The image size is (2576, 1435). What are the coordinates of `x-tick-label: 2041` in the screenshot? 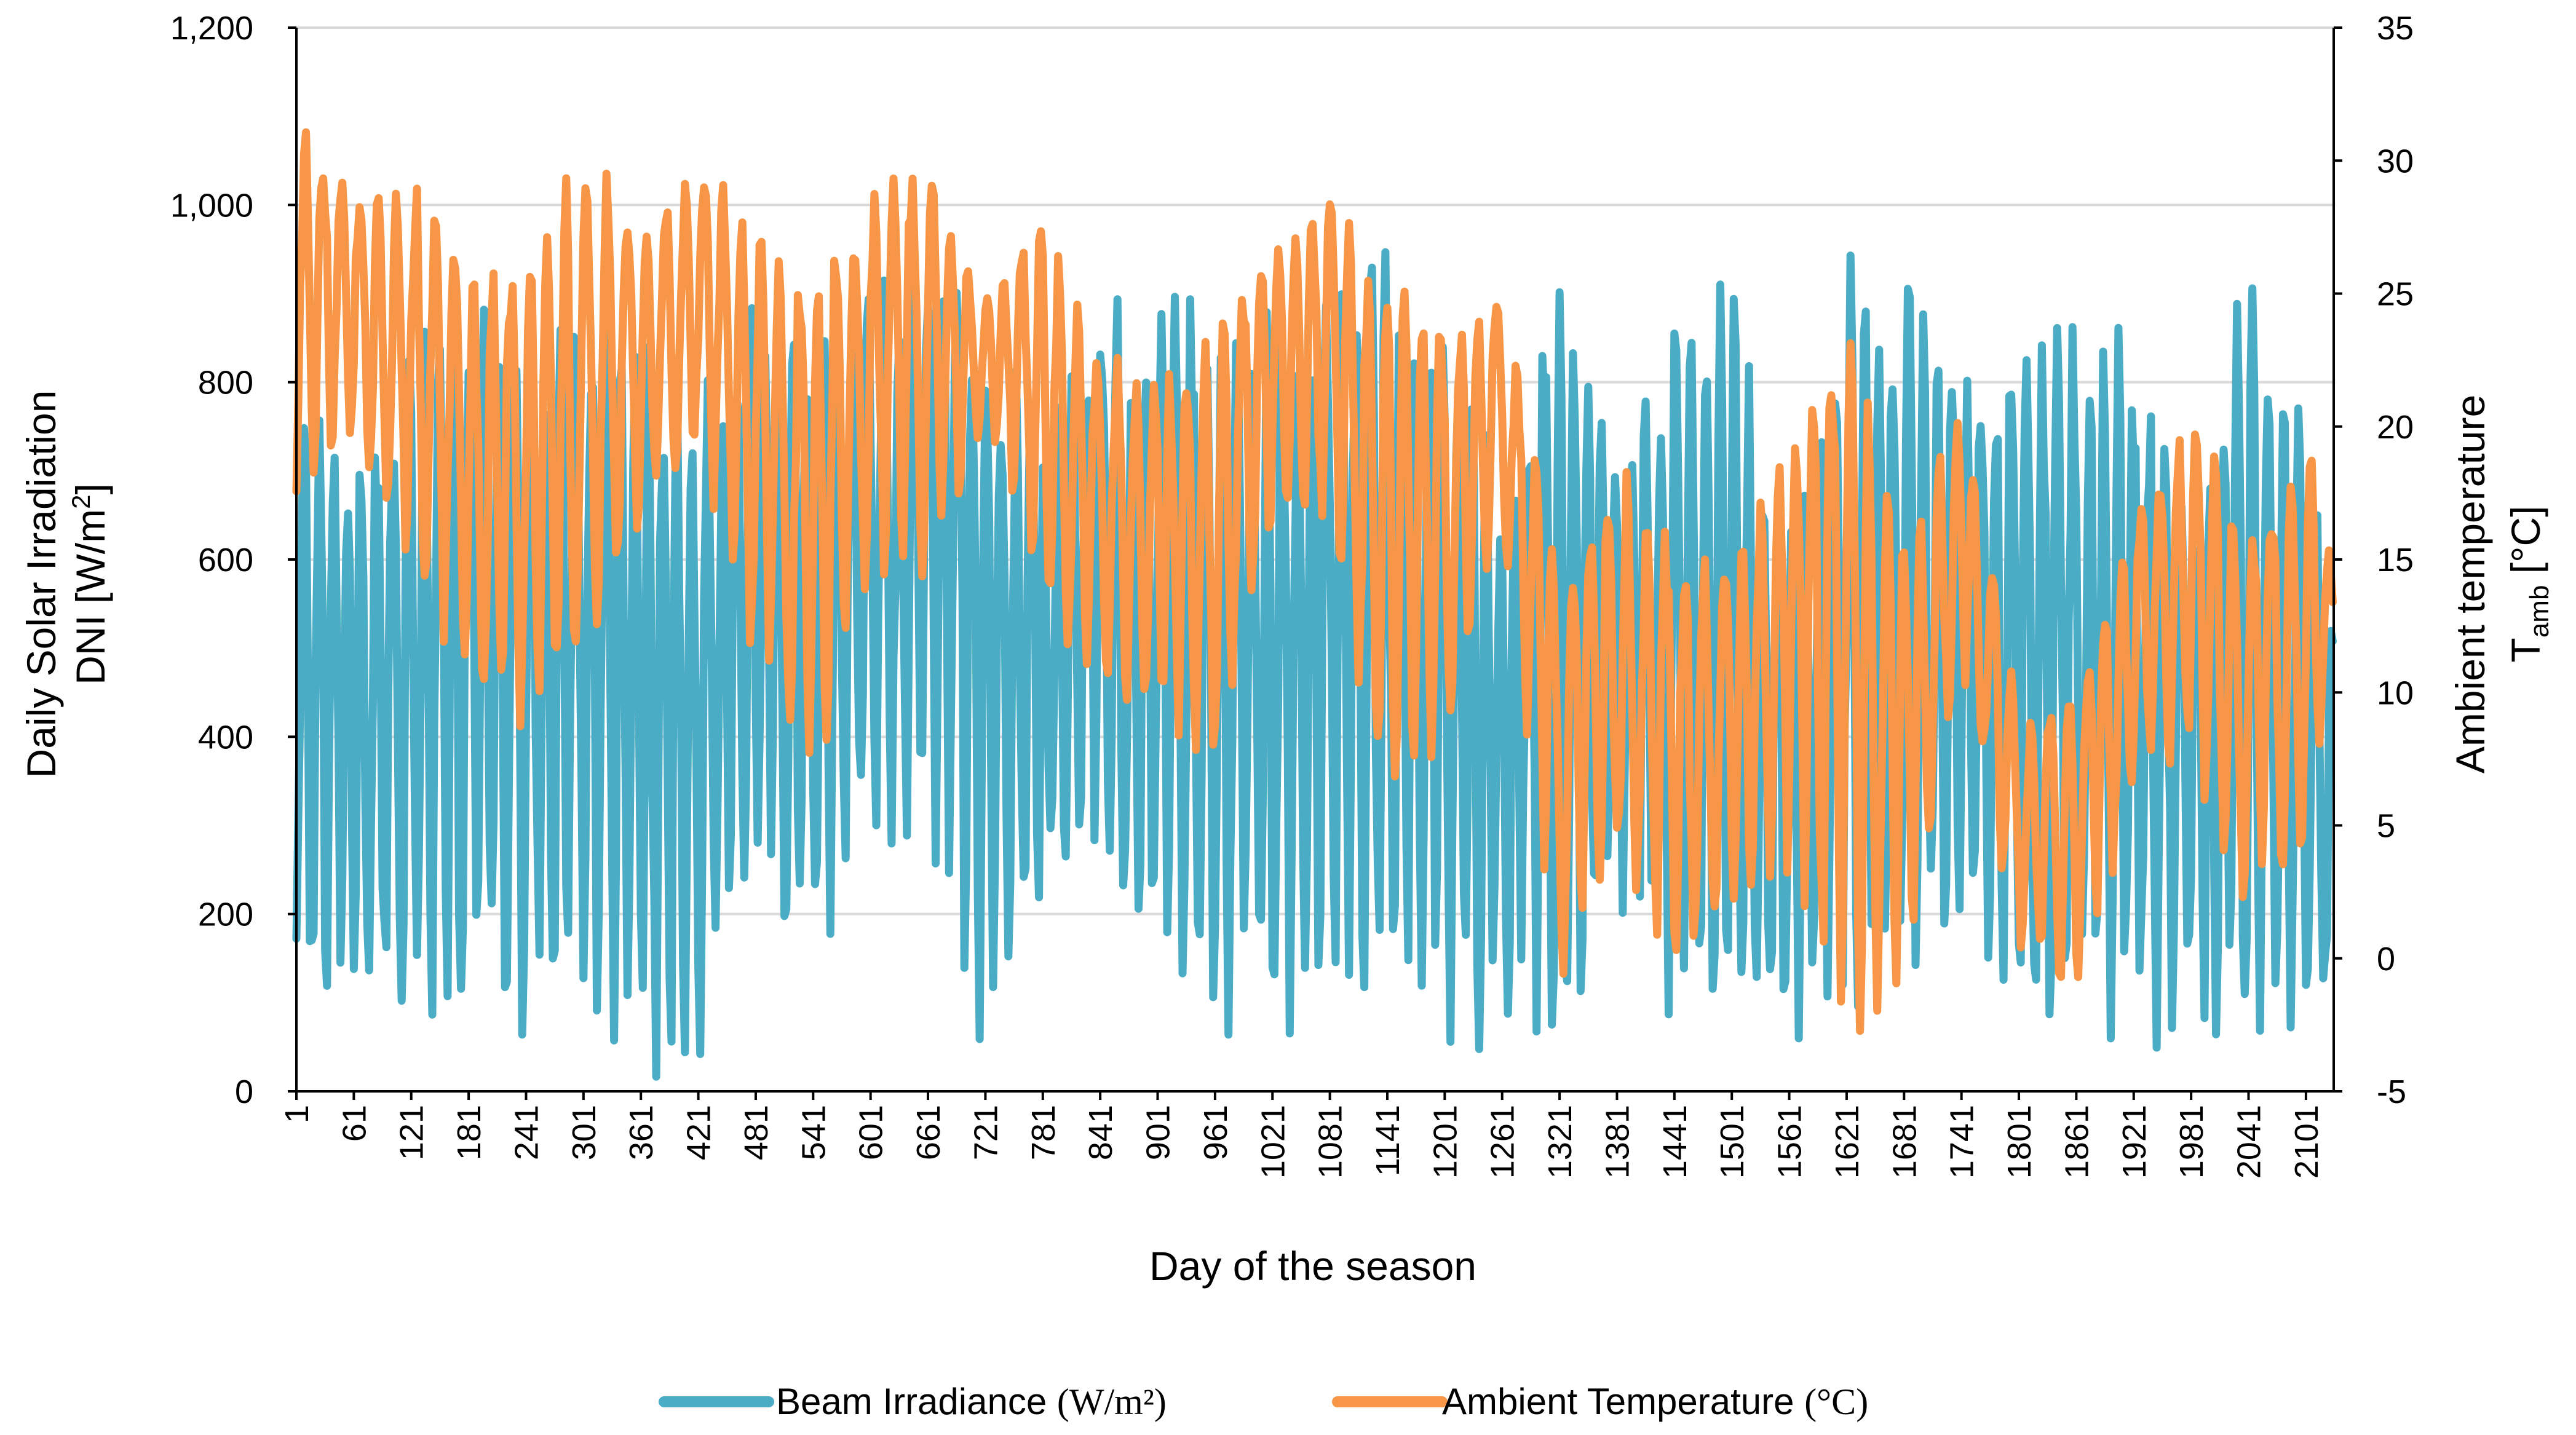 It's located at (2249, 1142).